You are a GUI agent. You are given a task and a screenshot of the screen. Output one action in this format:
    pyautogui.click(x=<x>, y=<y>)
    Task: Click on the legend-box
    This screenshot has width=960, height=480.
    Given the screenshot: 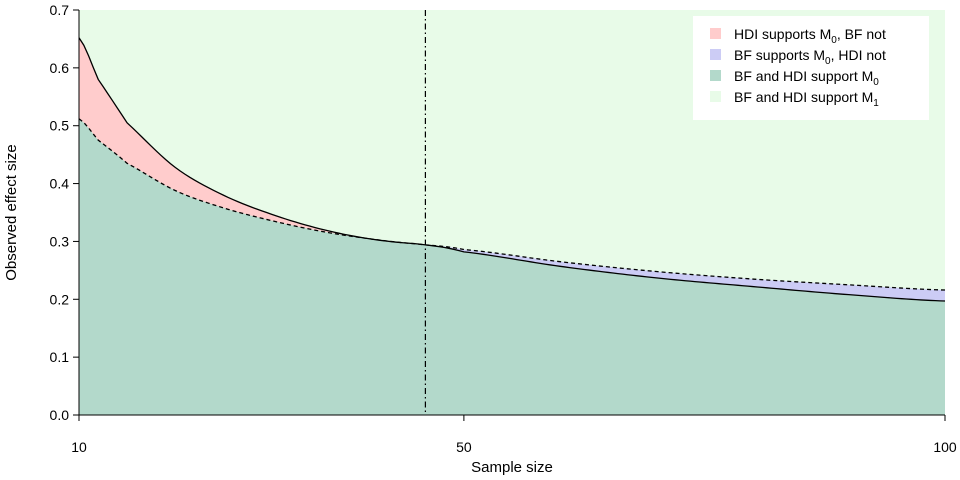 What is the action you would take?
    pyautogui.click(x=811, y=68)
    